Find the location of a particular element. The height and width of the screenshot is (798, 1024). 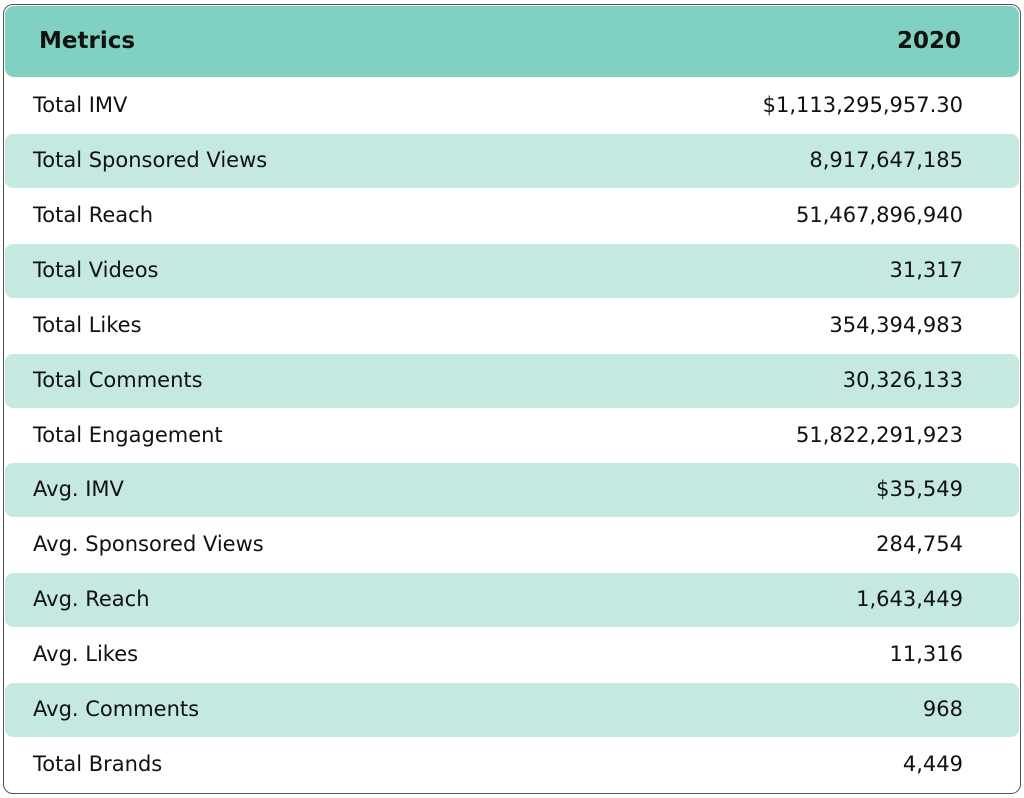

table-row: Avg. Sponsored Views 284,754 is located at coordinates (512, 545).